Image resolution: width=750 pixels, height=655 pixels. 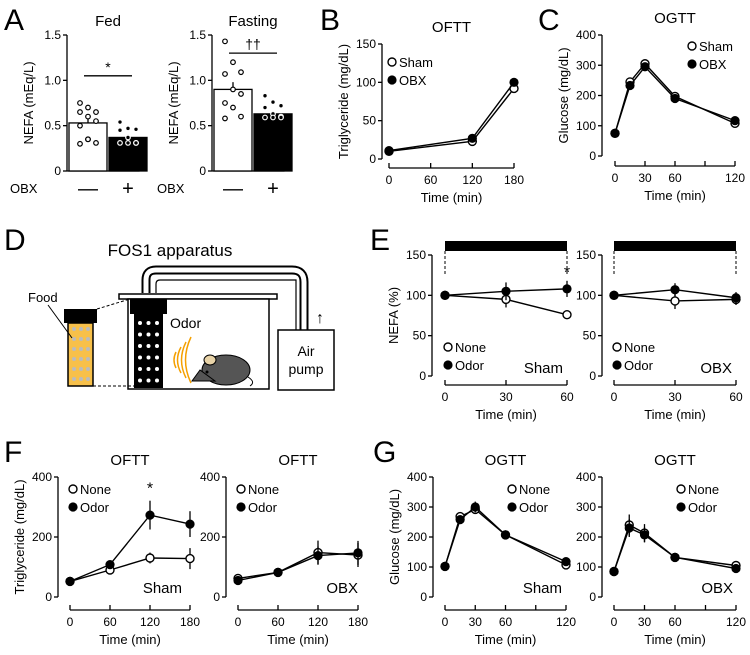 What do you see at coordinates (148, 306) in the screenshot?
I see `odor-cap` at bounding box center [148, 306].